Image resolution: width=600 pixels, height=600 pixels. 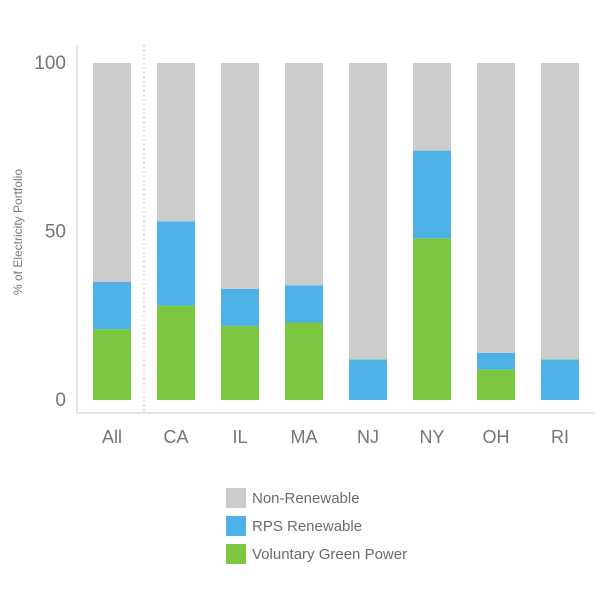 What do you see at coordinates (368, 437) in the screenshot?
I see `x-tick-label: NJ` at bounding box center [368, 437].